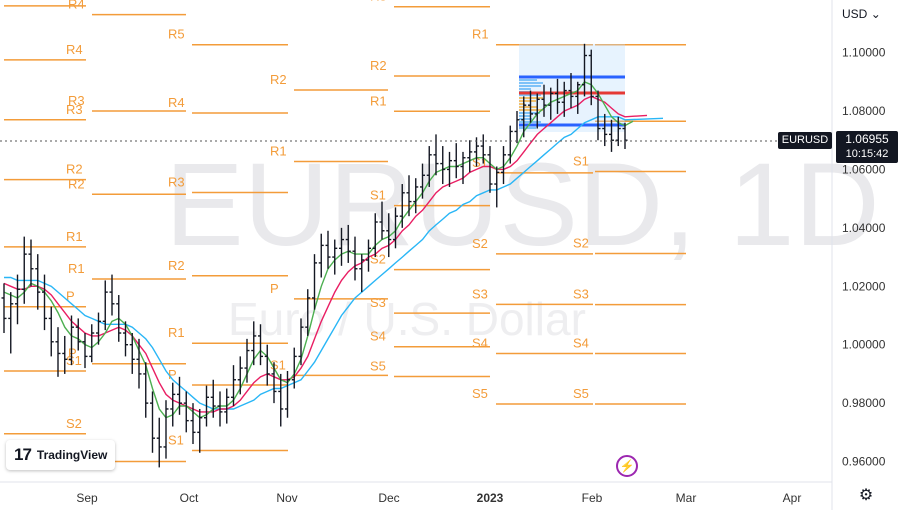 The image size is (900, 510). What do you see at coordinates (74, 1) in the screenshot?
I see `pivot-label: R5` at bounding box center [74, 1].